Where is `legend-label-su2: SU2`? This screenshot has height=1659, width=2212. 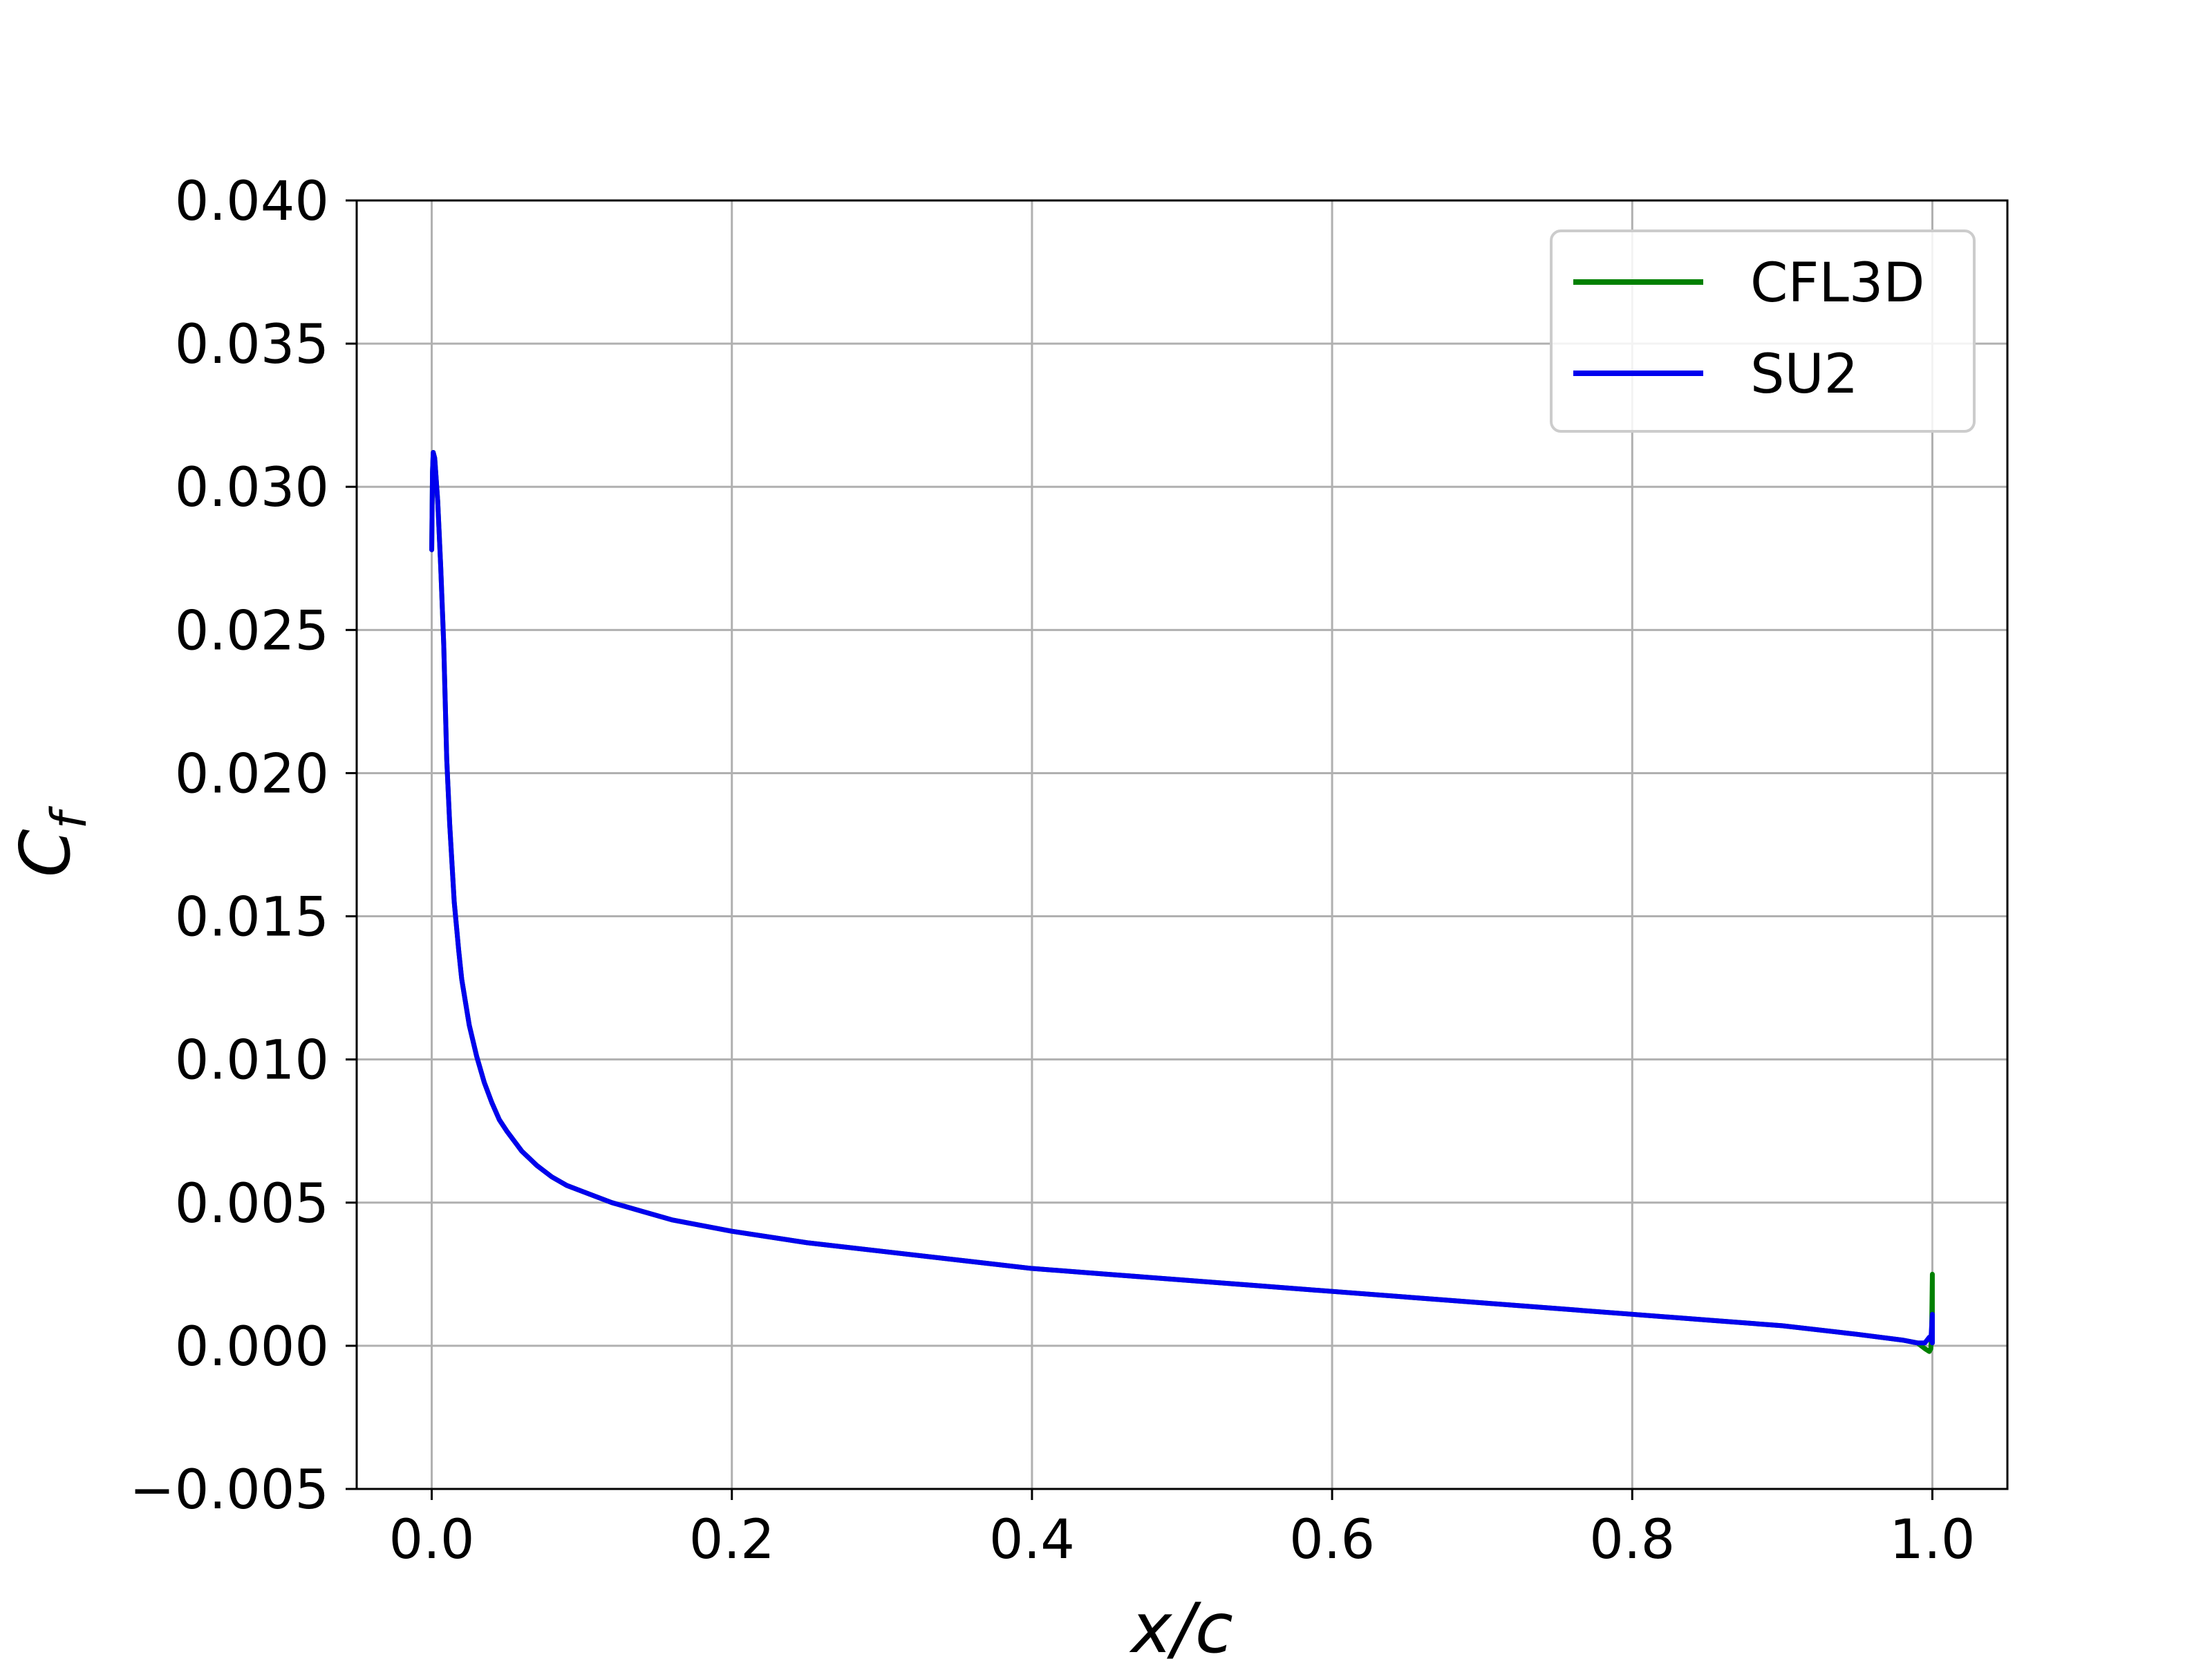
legend-label-su2: SU2 is located at coordinates (1804, 375).